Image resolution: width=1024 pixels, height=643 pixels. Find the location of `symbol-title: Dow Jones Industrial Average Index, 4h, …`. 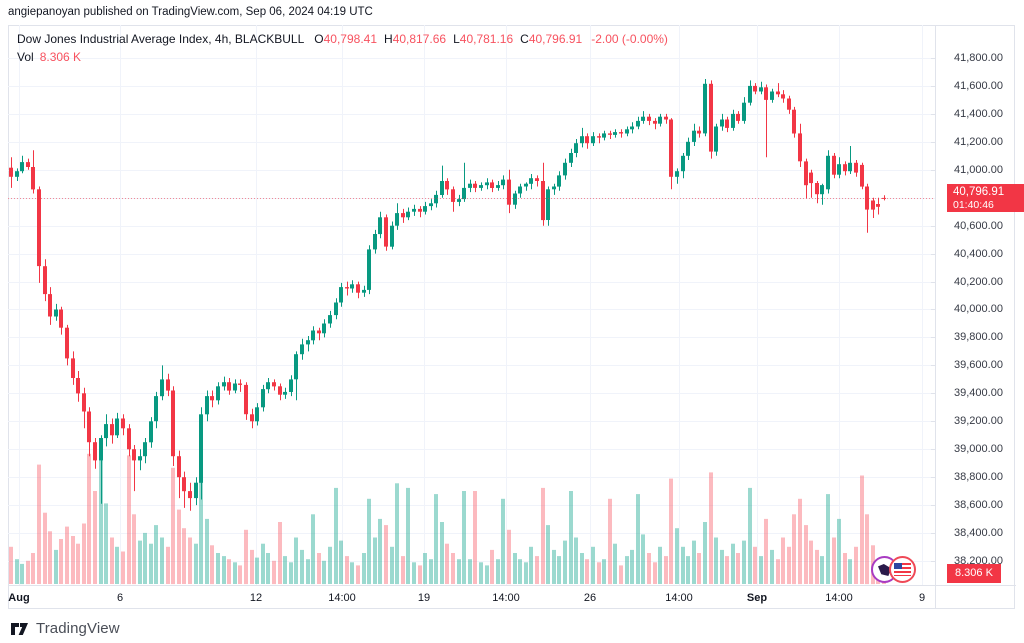

symbol-title: Dow Jones Industrial Average Index, 4h, … is located at coordinates (161, 39).